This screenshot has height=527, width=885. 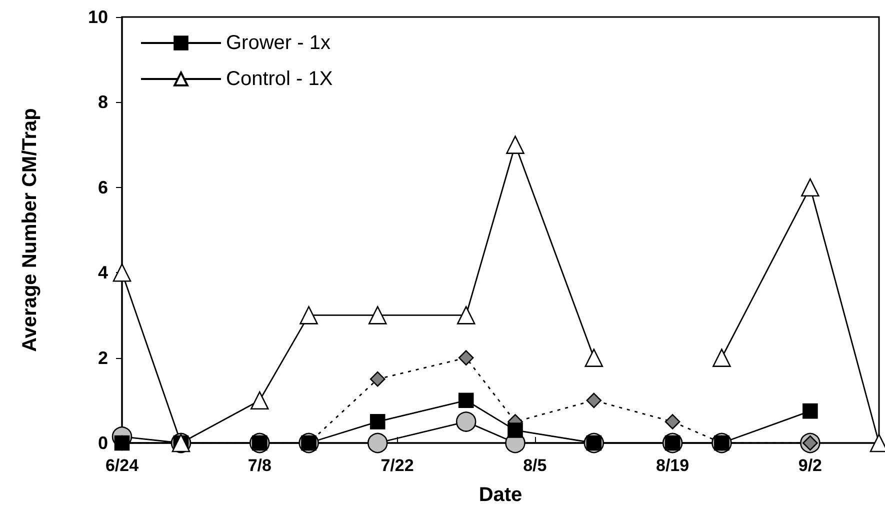 What do you see at coordinates (103, 102) in the screenshot?
I see `y-tick-label: 8` at bounding box center [103, 102].